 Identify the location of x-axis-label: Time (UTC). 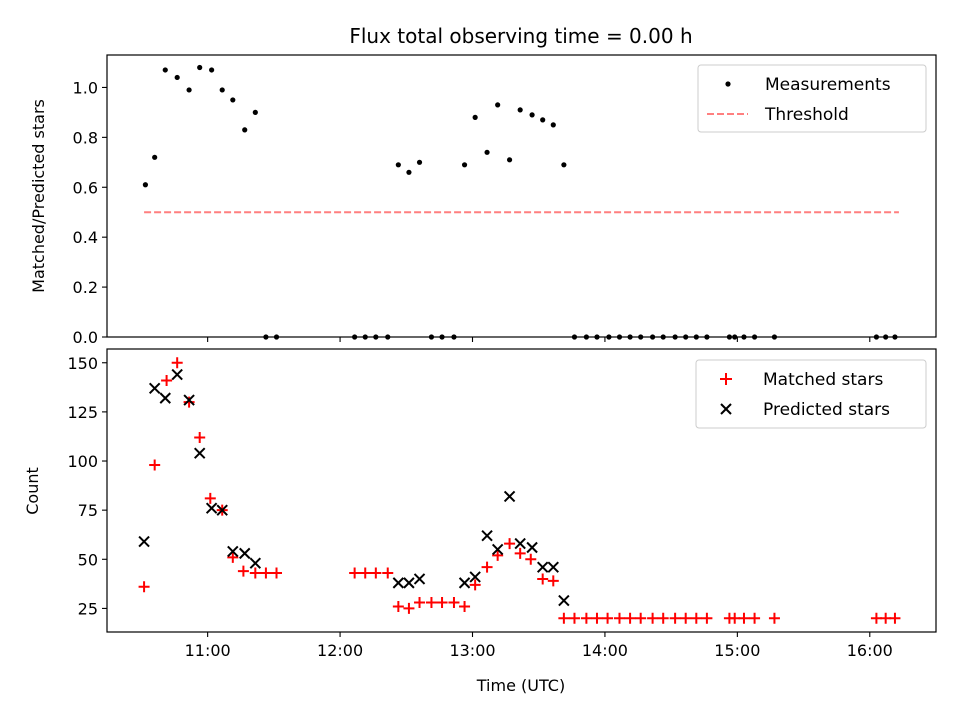
(520, 685).